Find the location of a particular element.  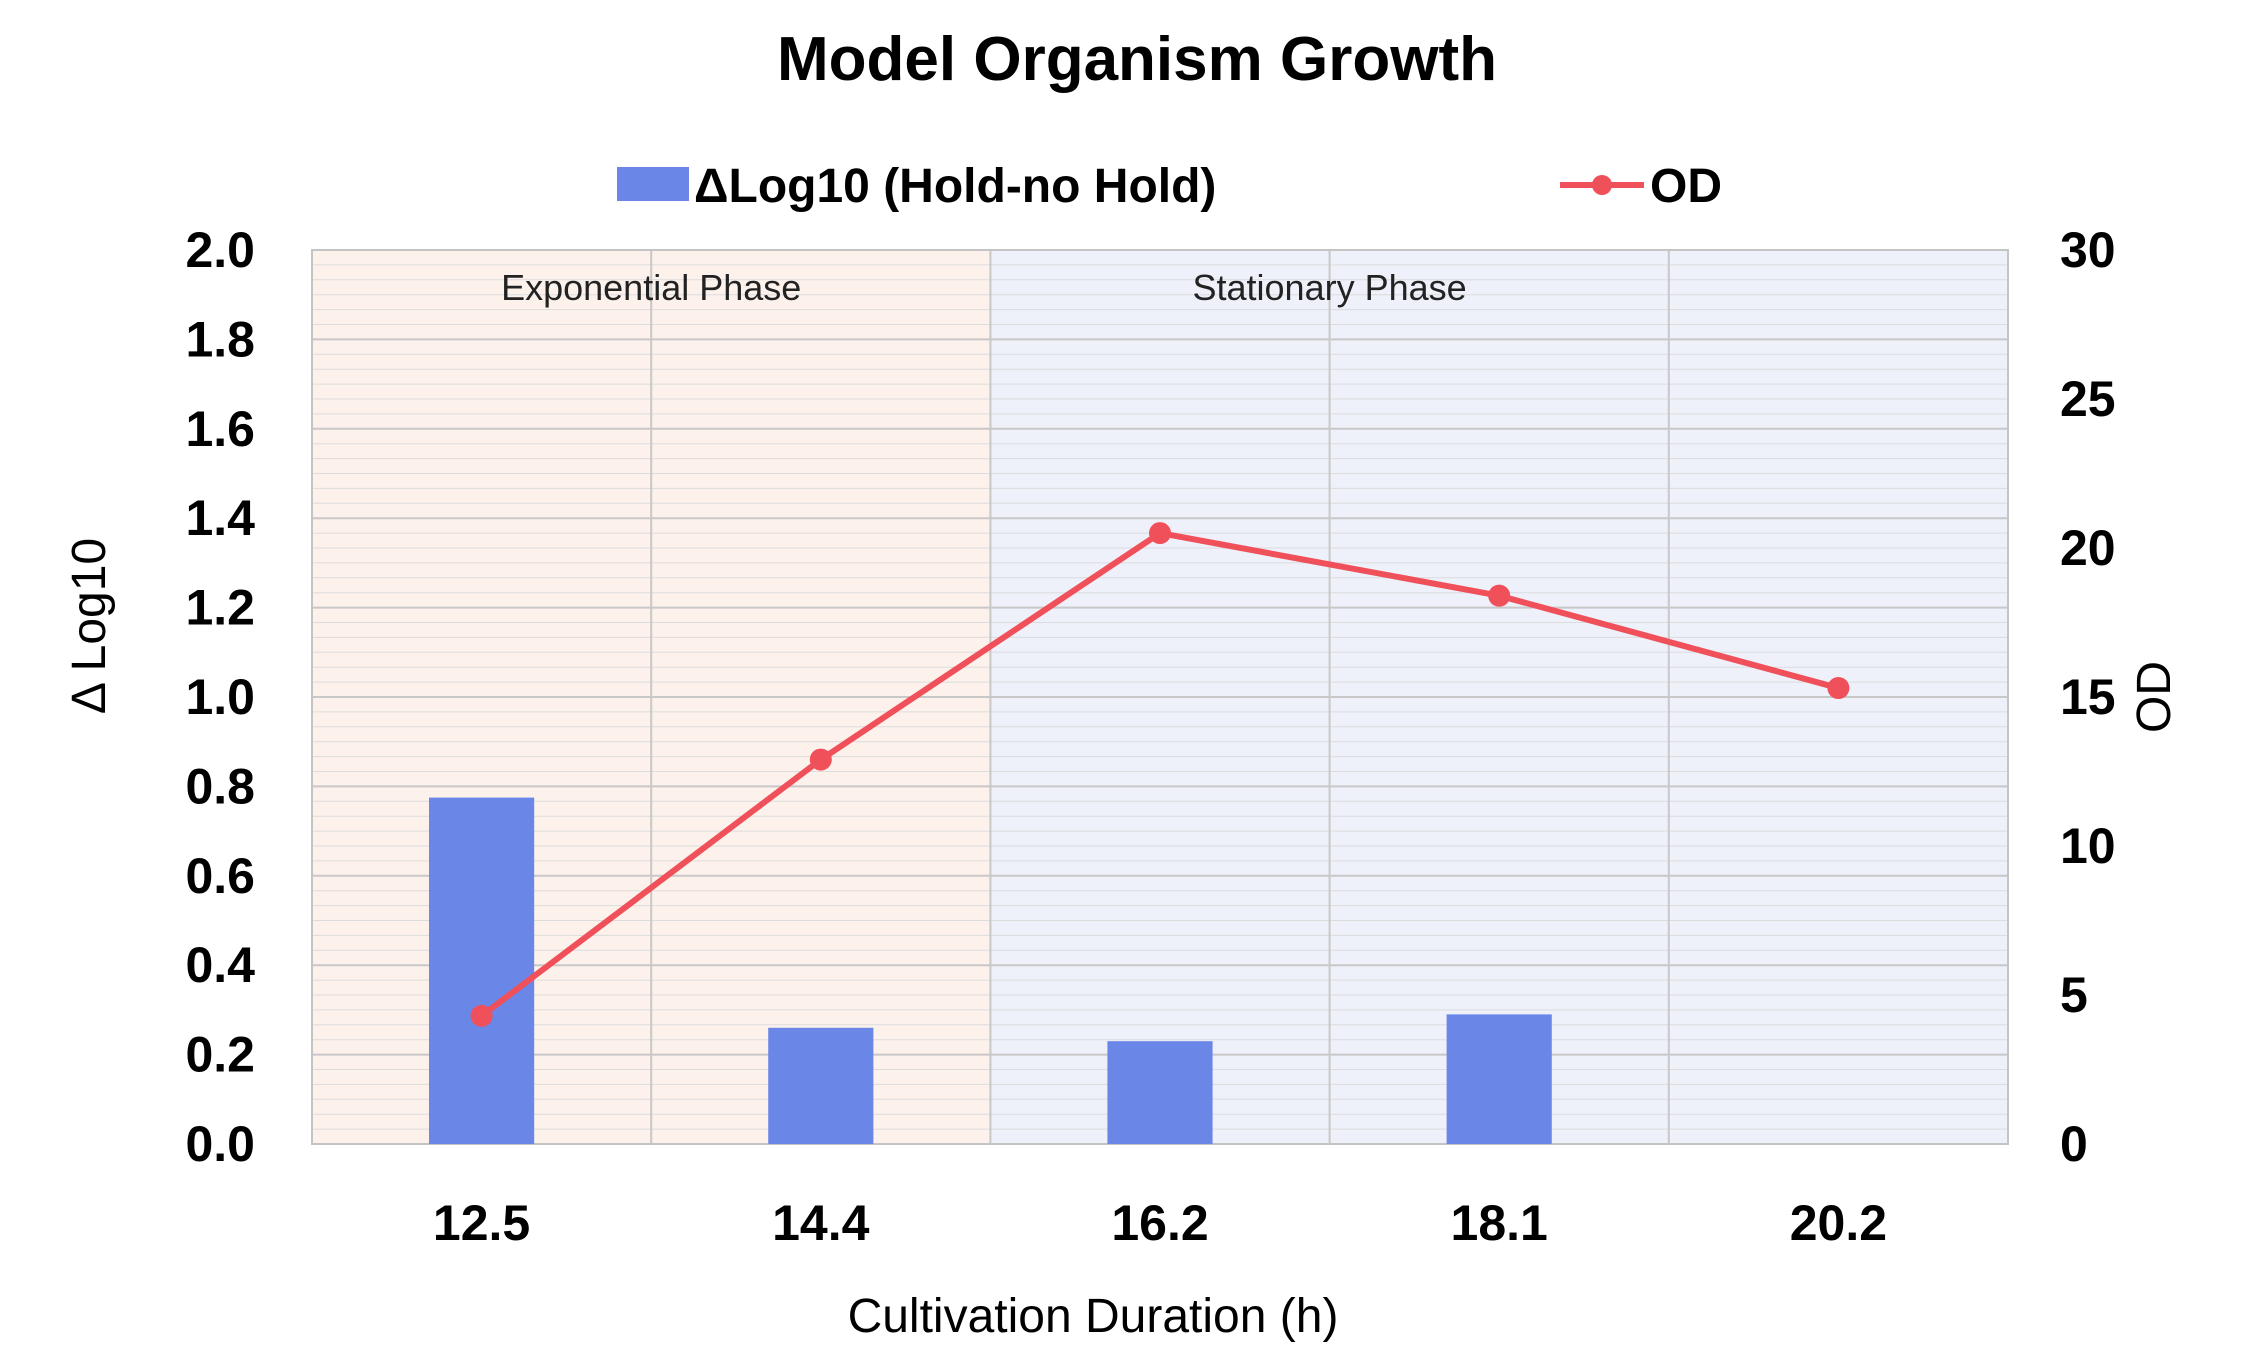

y-left-tick-label: 1.0 is located at coordinates (220, 697).